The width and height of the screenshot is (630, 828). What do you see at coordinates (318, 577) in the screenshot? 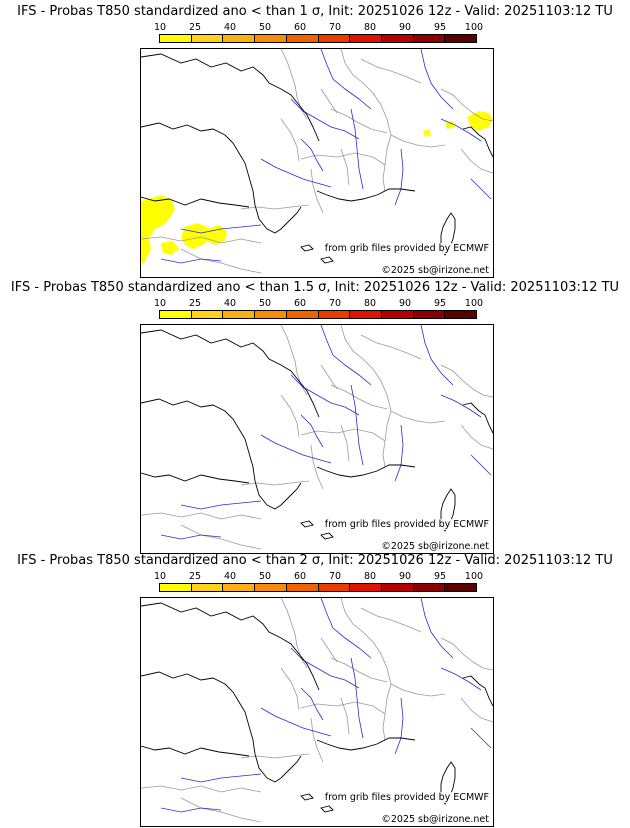
I see `colorbar-ticks: 10 25 40 50 60 70 80 90 95 100` at bounding box center [318, 577].